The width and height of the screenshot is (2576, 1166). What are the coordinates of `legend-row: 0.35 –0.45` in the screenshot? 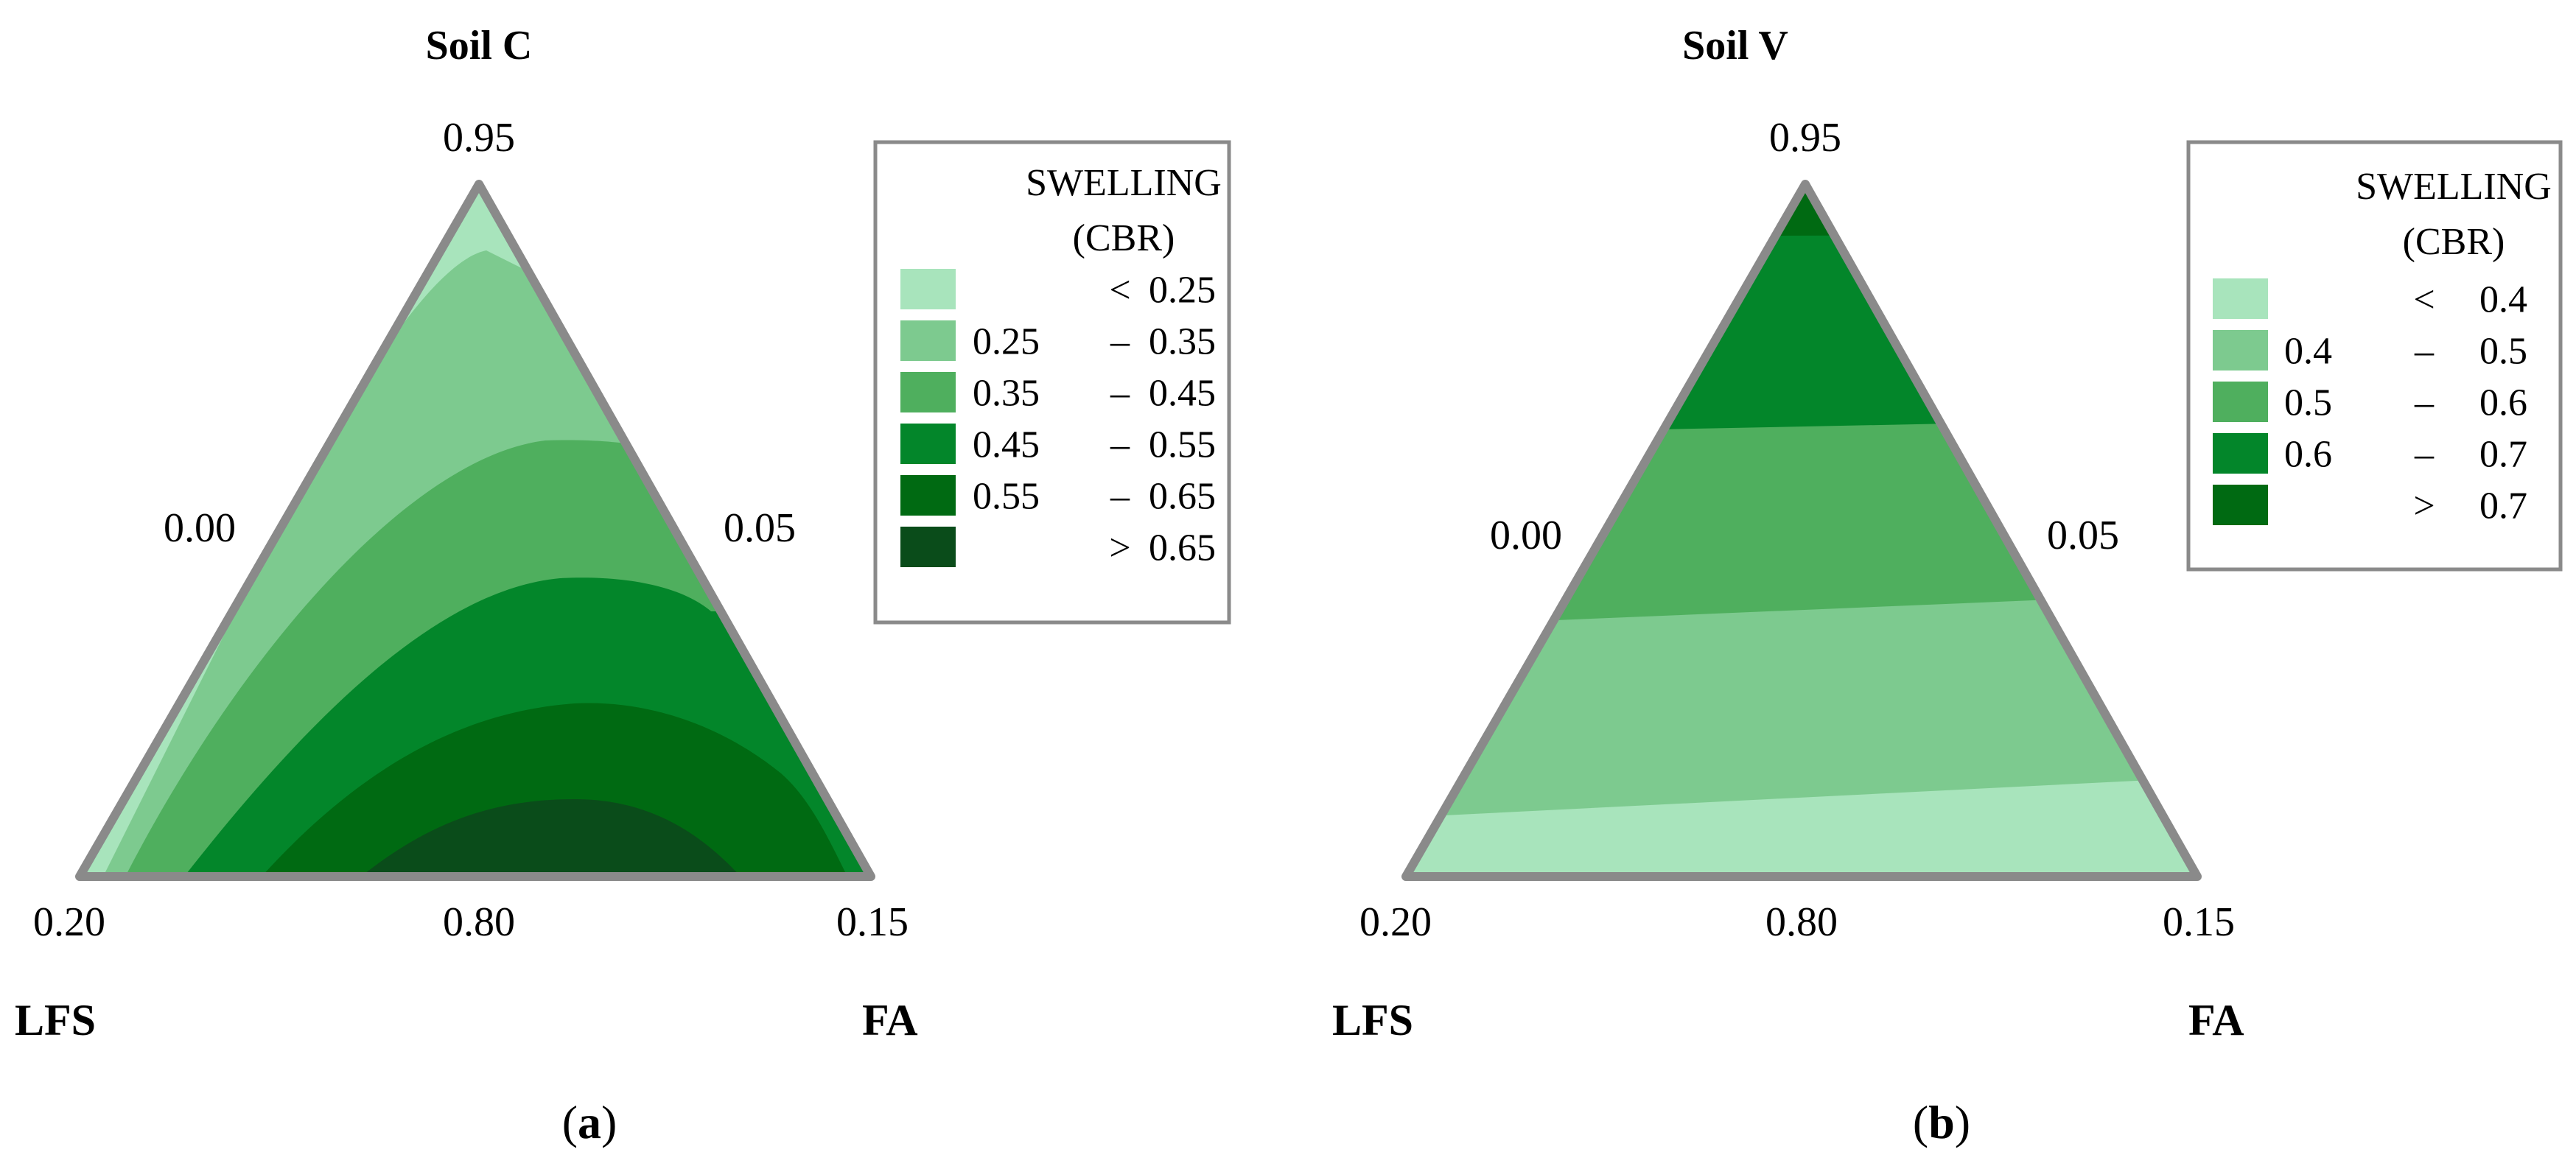 It's located at (1058, 393).